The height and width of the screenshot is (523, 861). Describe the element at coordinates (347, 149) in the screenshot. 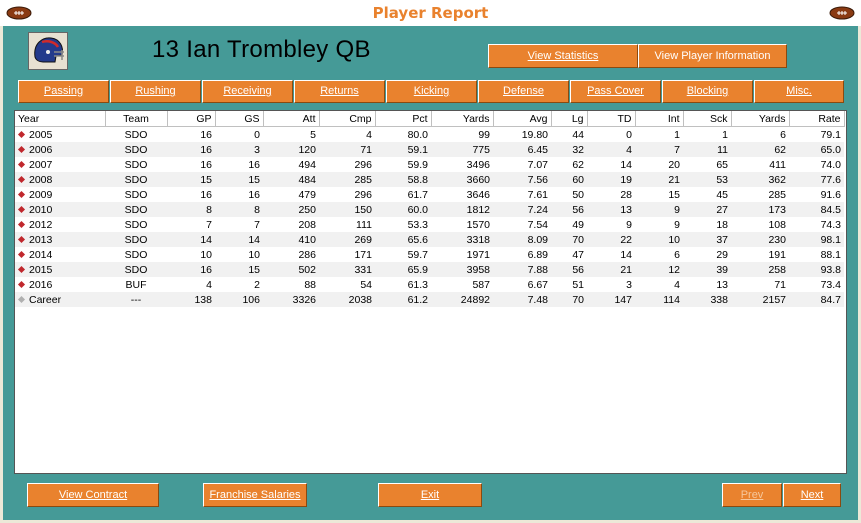

I see `table-cell: 71` at that location.